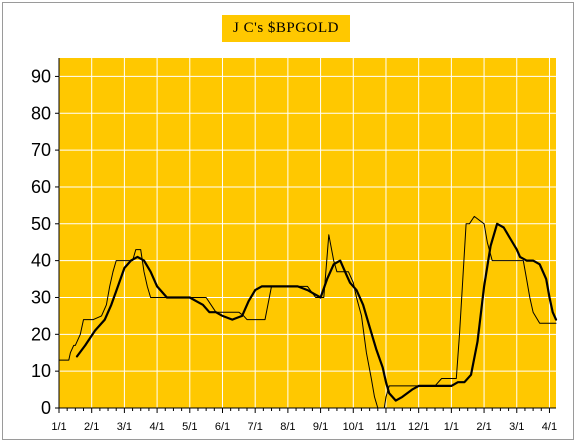 The height and width of the screenshot is (442, 576). Describe the element at coordinates (255, 427) in the screenshot. I see `x-tick-label: 7/1` at that location.